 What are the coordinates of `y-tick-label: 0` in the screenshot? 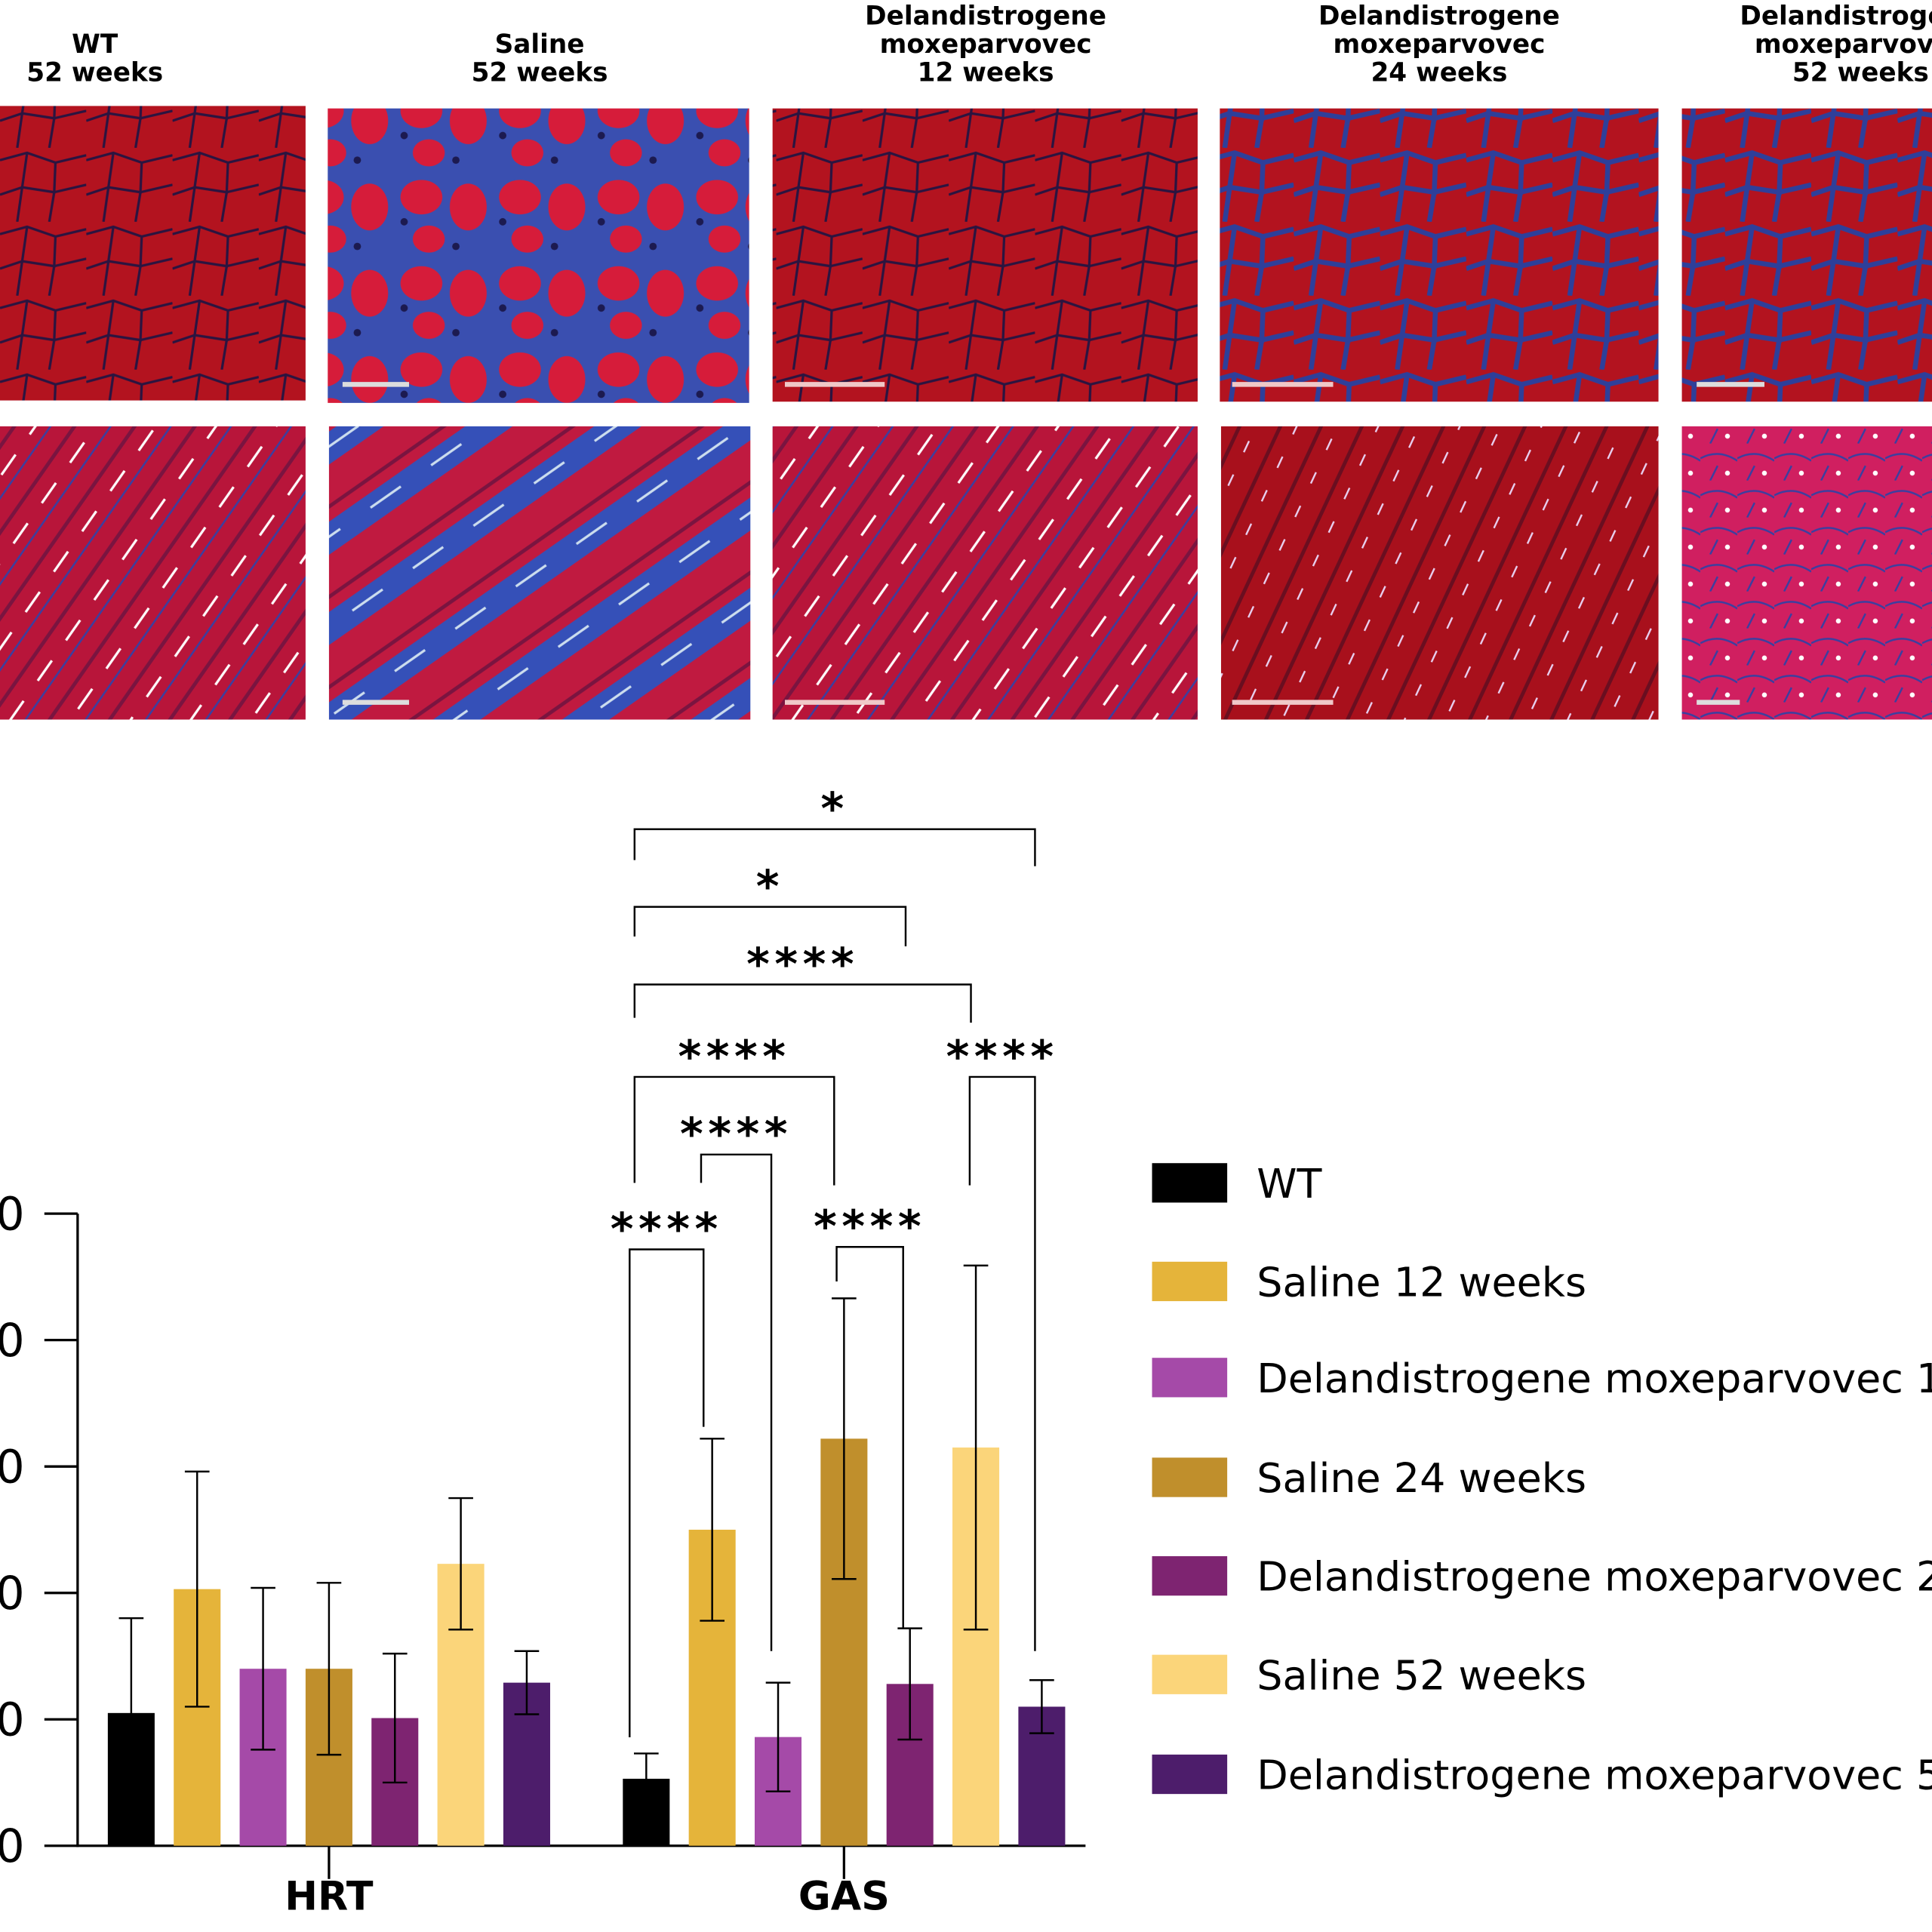 It's located at (12, 1846).